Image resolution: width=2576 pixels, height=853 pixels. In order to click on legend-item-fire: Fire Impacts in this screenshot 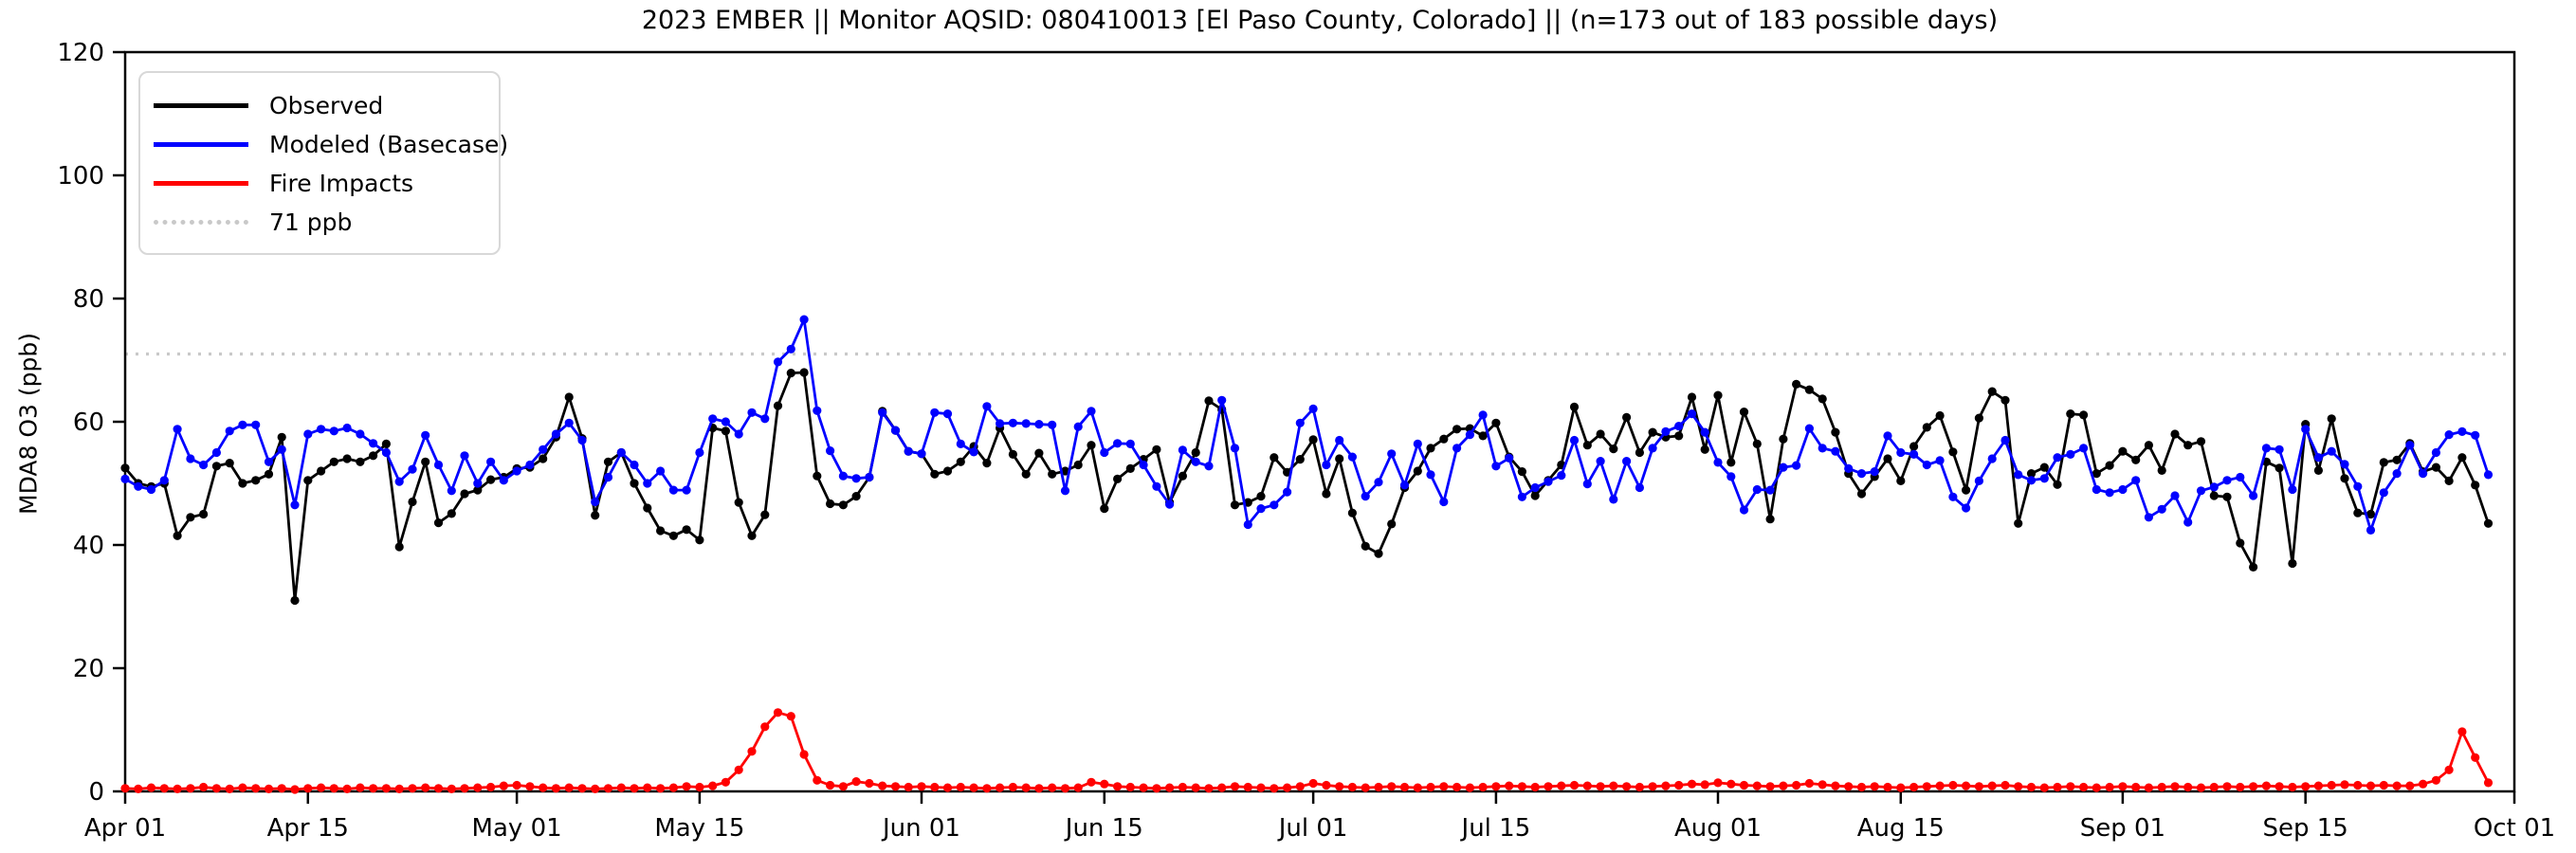, I will do `click(318, 183)`.